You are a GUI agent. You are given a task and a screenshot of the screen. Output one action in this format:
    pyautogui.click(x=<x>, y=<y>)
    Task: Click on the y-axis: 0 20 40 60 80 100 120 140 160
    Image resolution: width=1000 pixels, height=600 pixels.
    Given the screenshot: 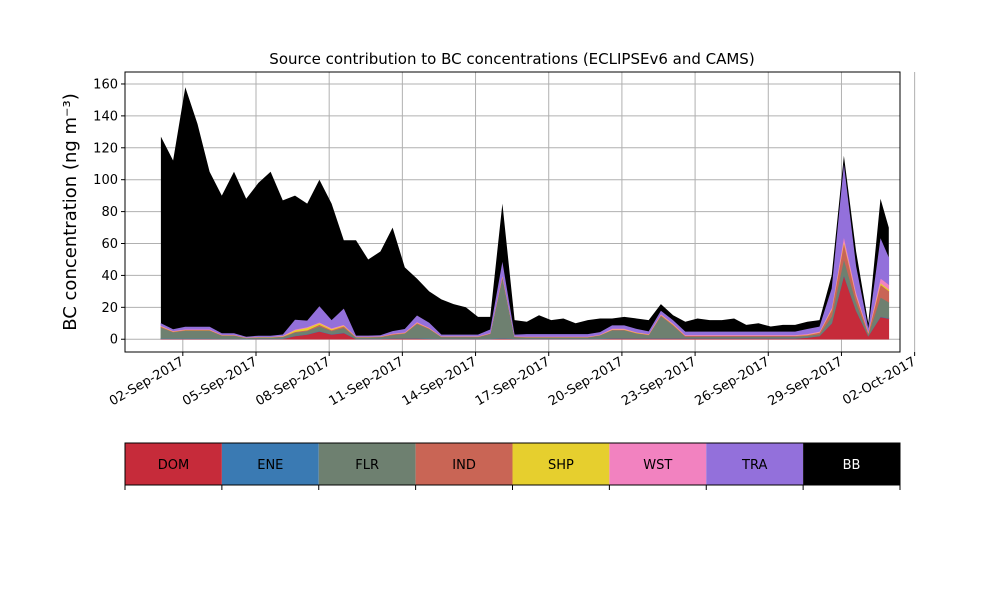 What is the action you would take?
    pyautogui.click(x=109, y=212)
    